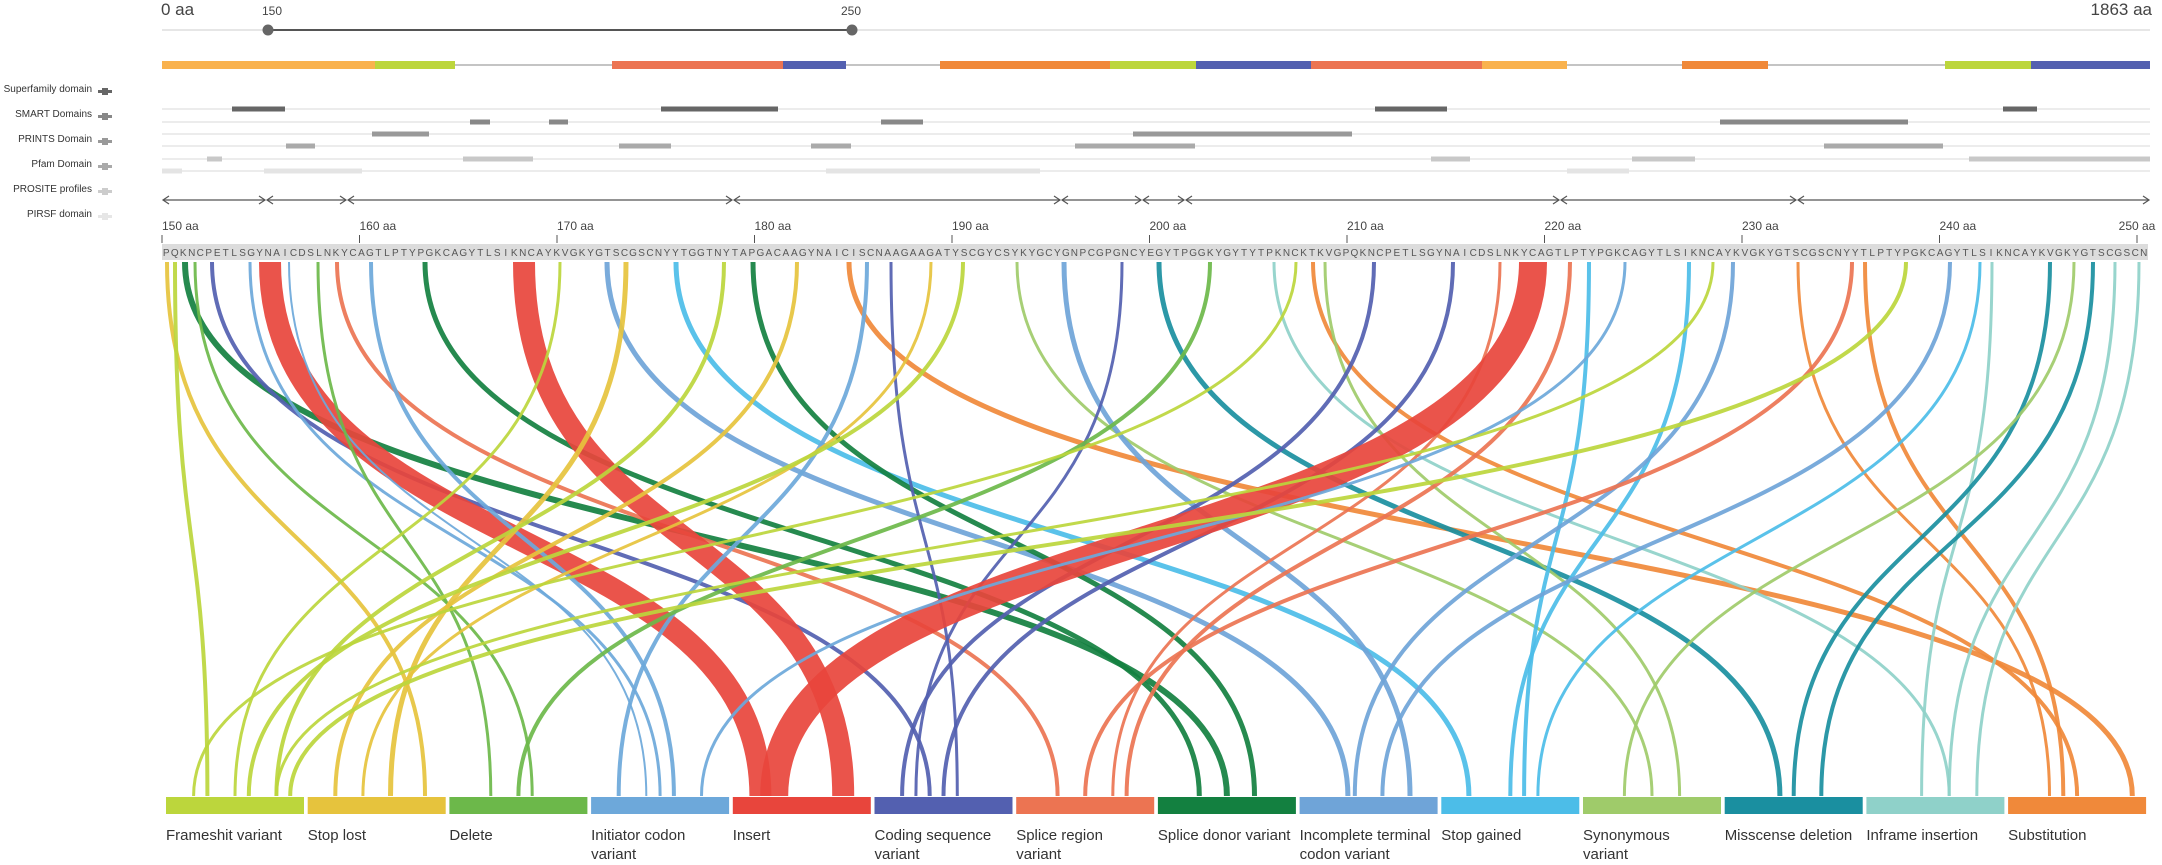  What do you see at coordinates (638, 845) in the screenshot?
I see `legend-label-initiator: Initiator codon variant` at bounding box center [638, 845].